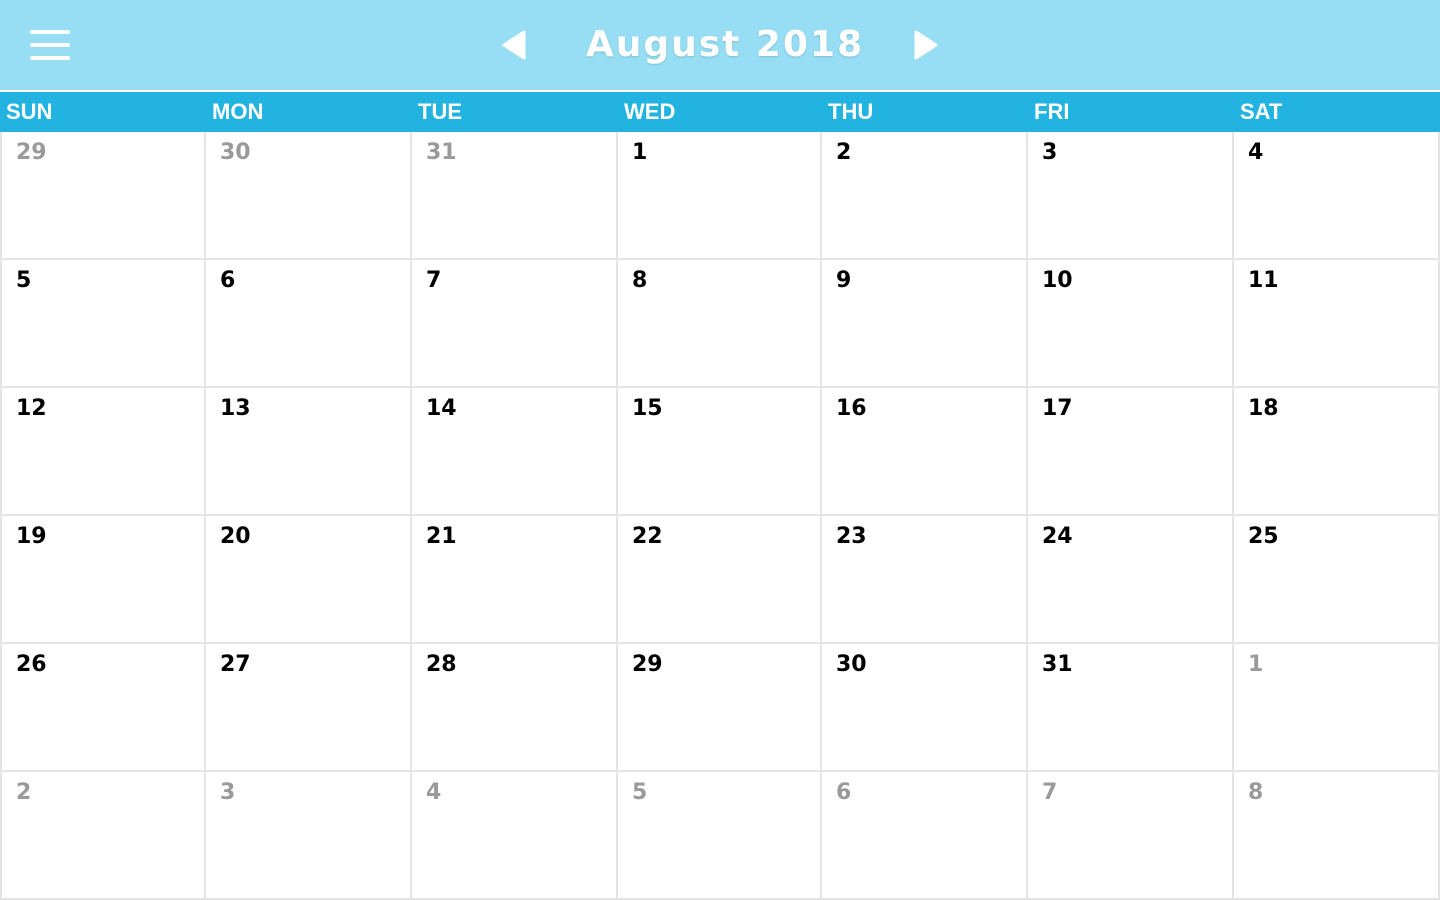 The height and width of the screenshot is (900, 1440). What do you see at coordinates (440, 111) in the screenshot?
I see `weekday-label-tue: TUE` at bounding box center [440, 111].